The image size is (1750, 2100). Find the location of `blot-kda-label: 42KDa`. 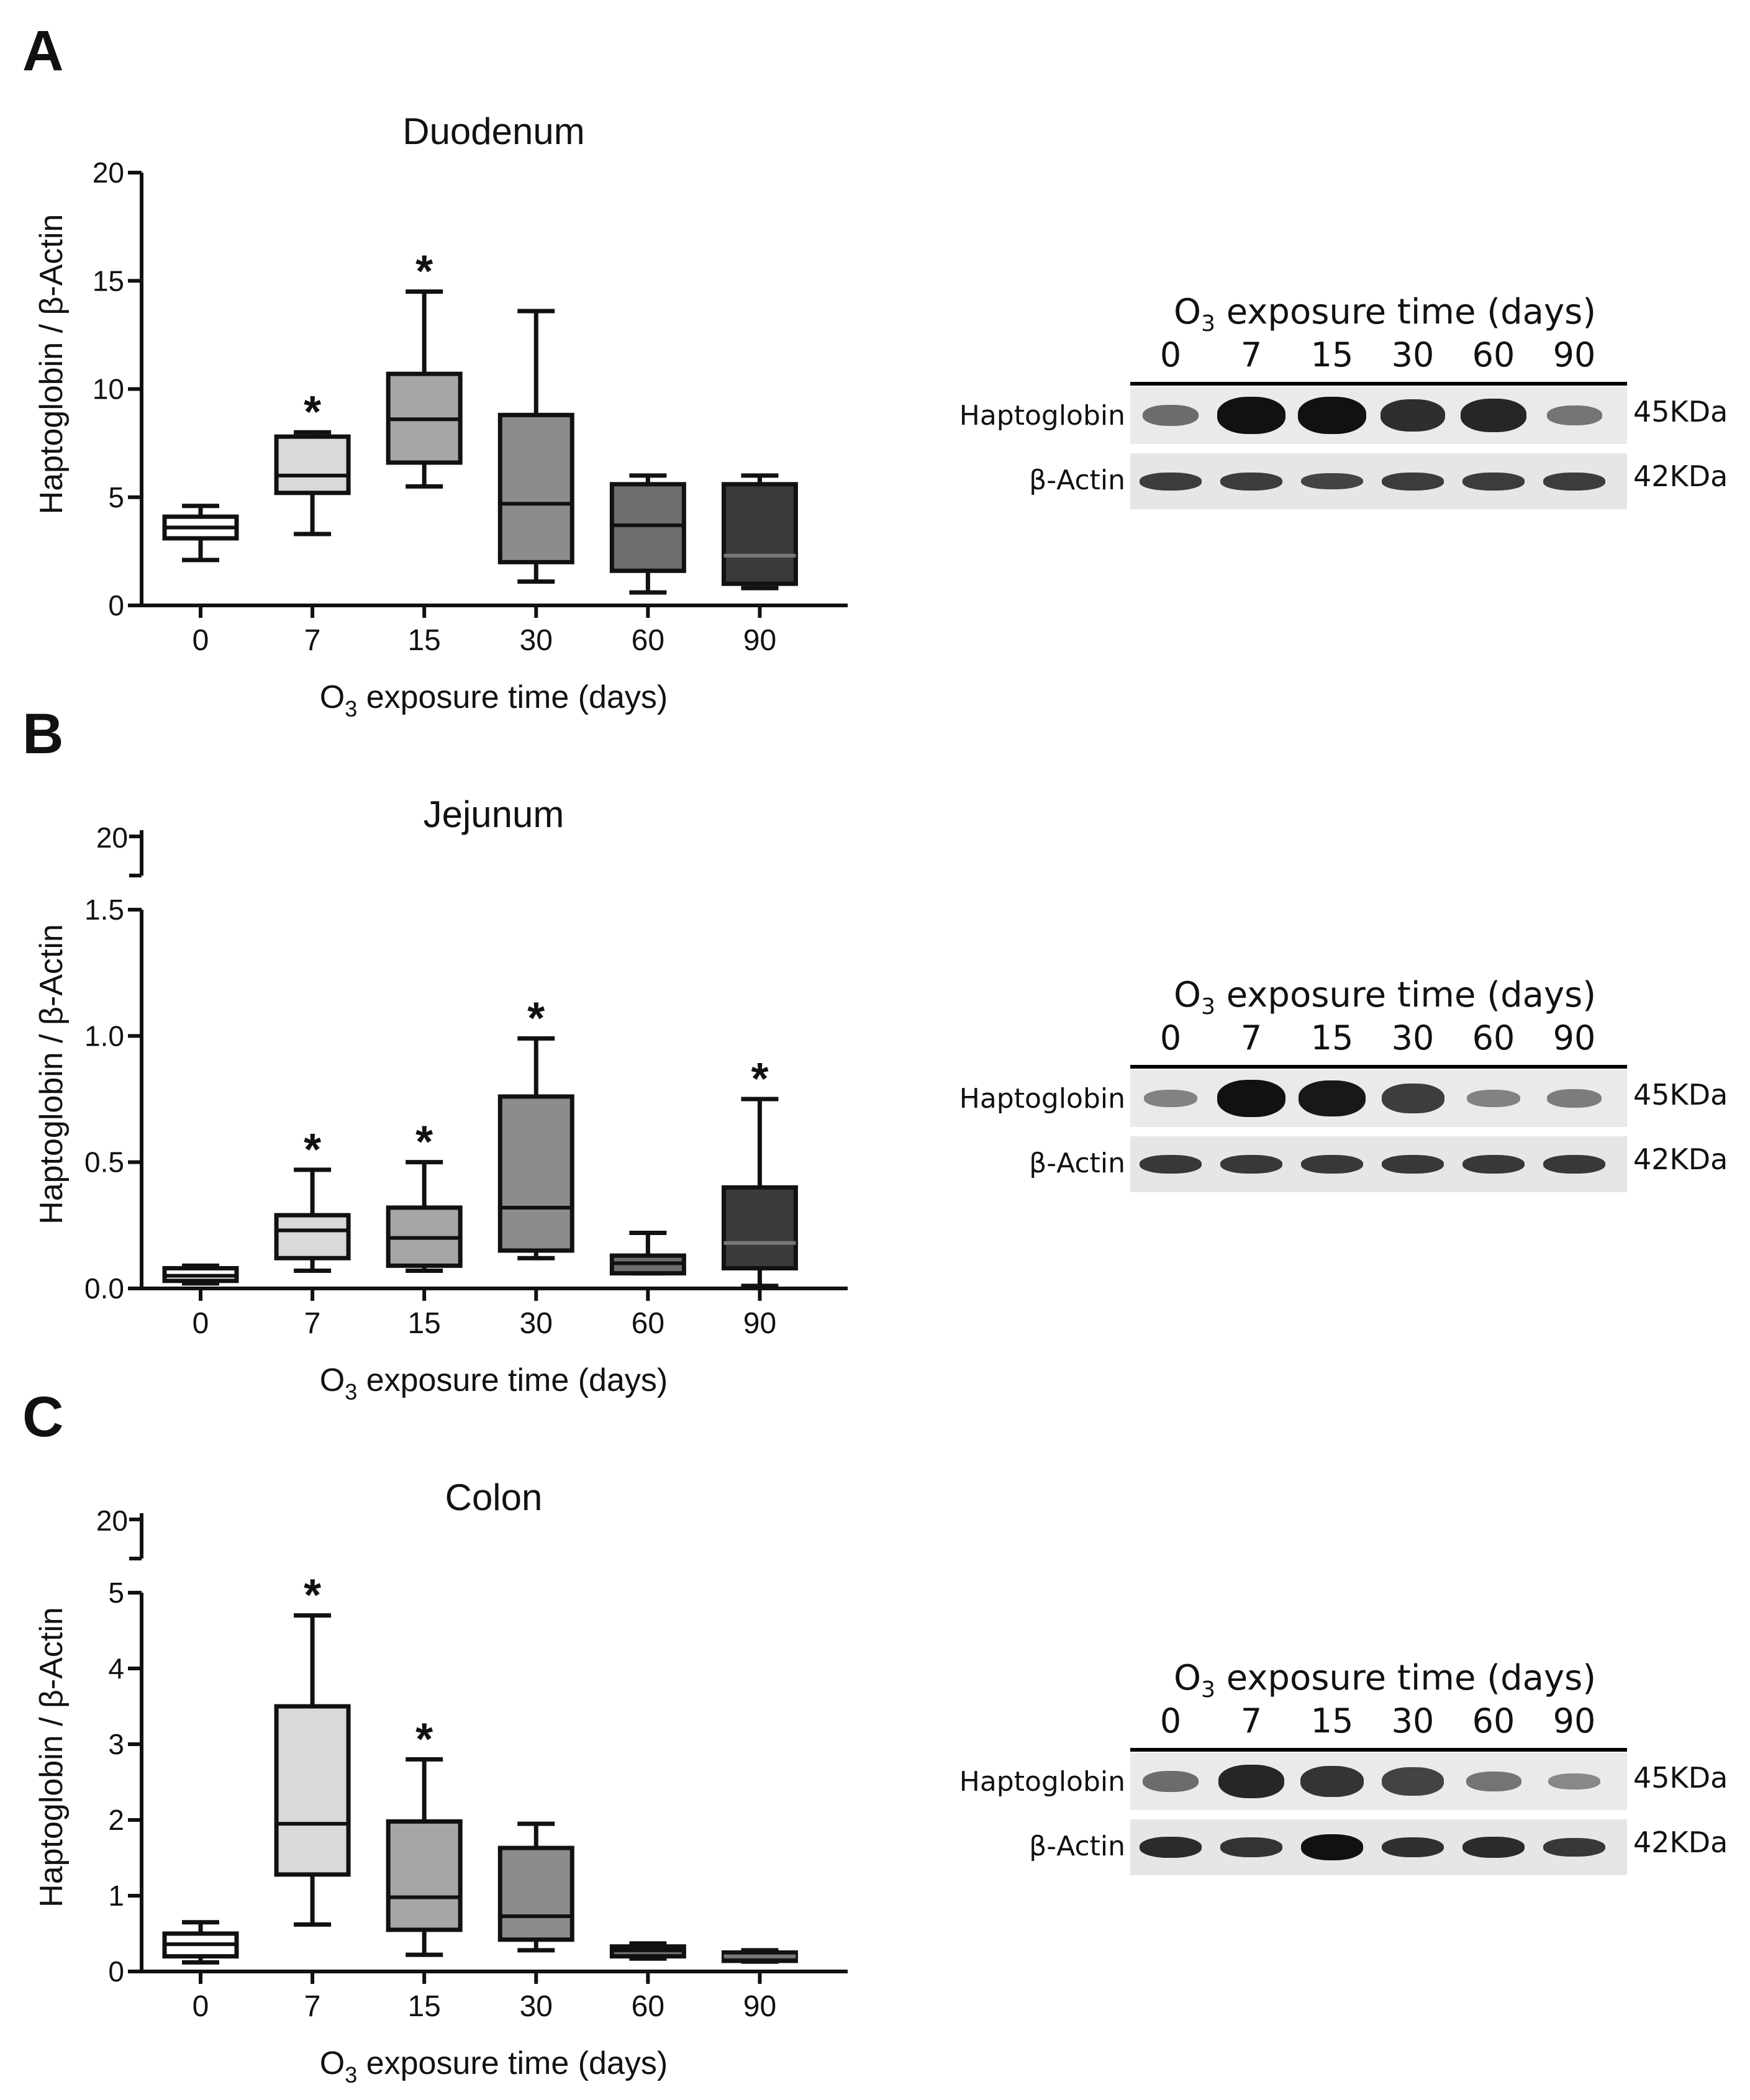

blot-kda-label: 42KDa is located at coordinates (1680, 476).